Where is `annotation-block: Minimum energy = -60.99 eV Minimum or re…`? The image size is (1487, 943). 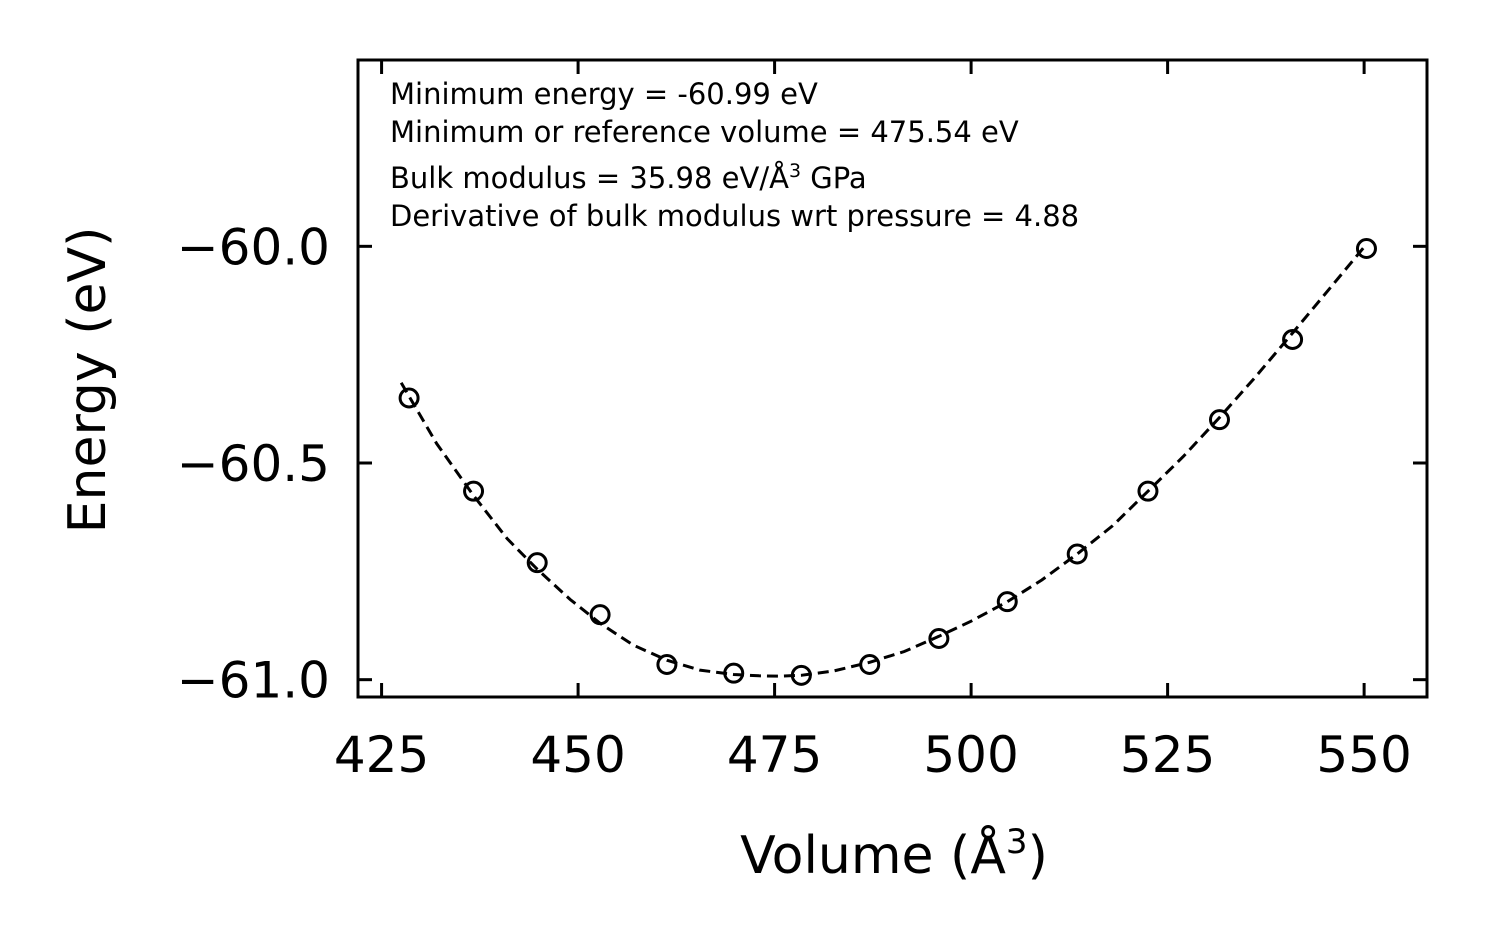 annotation-block: Minimum energy = -60.99 eV Minimum or re… is located at coordinates (734, 155).